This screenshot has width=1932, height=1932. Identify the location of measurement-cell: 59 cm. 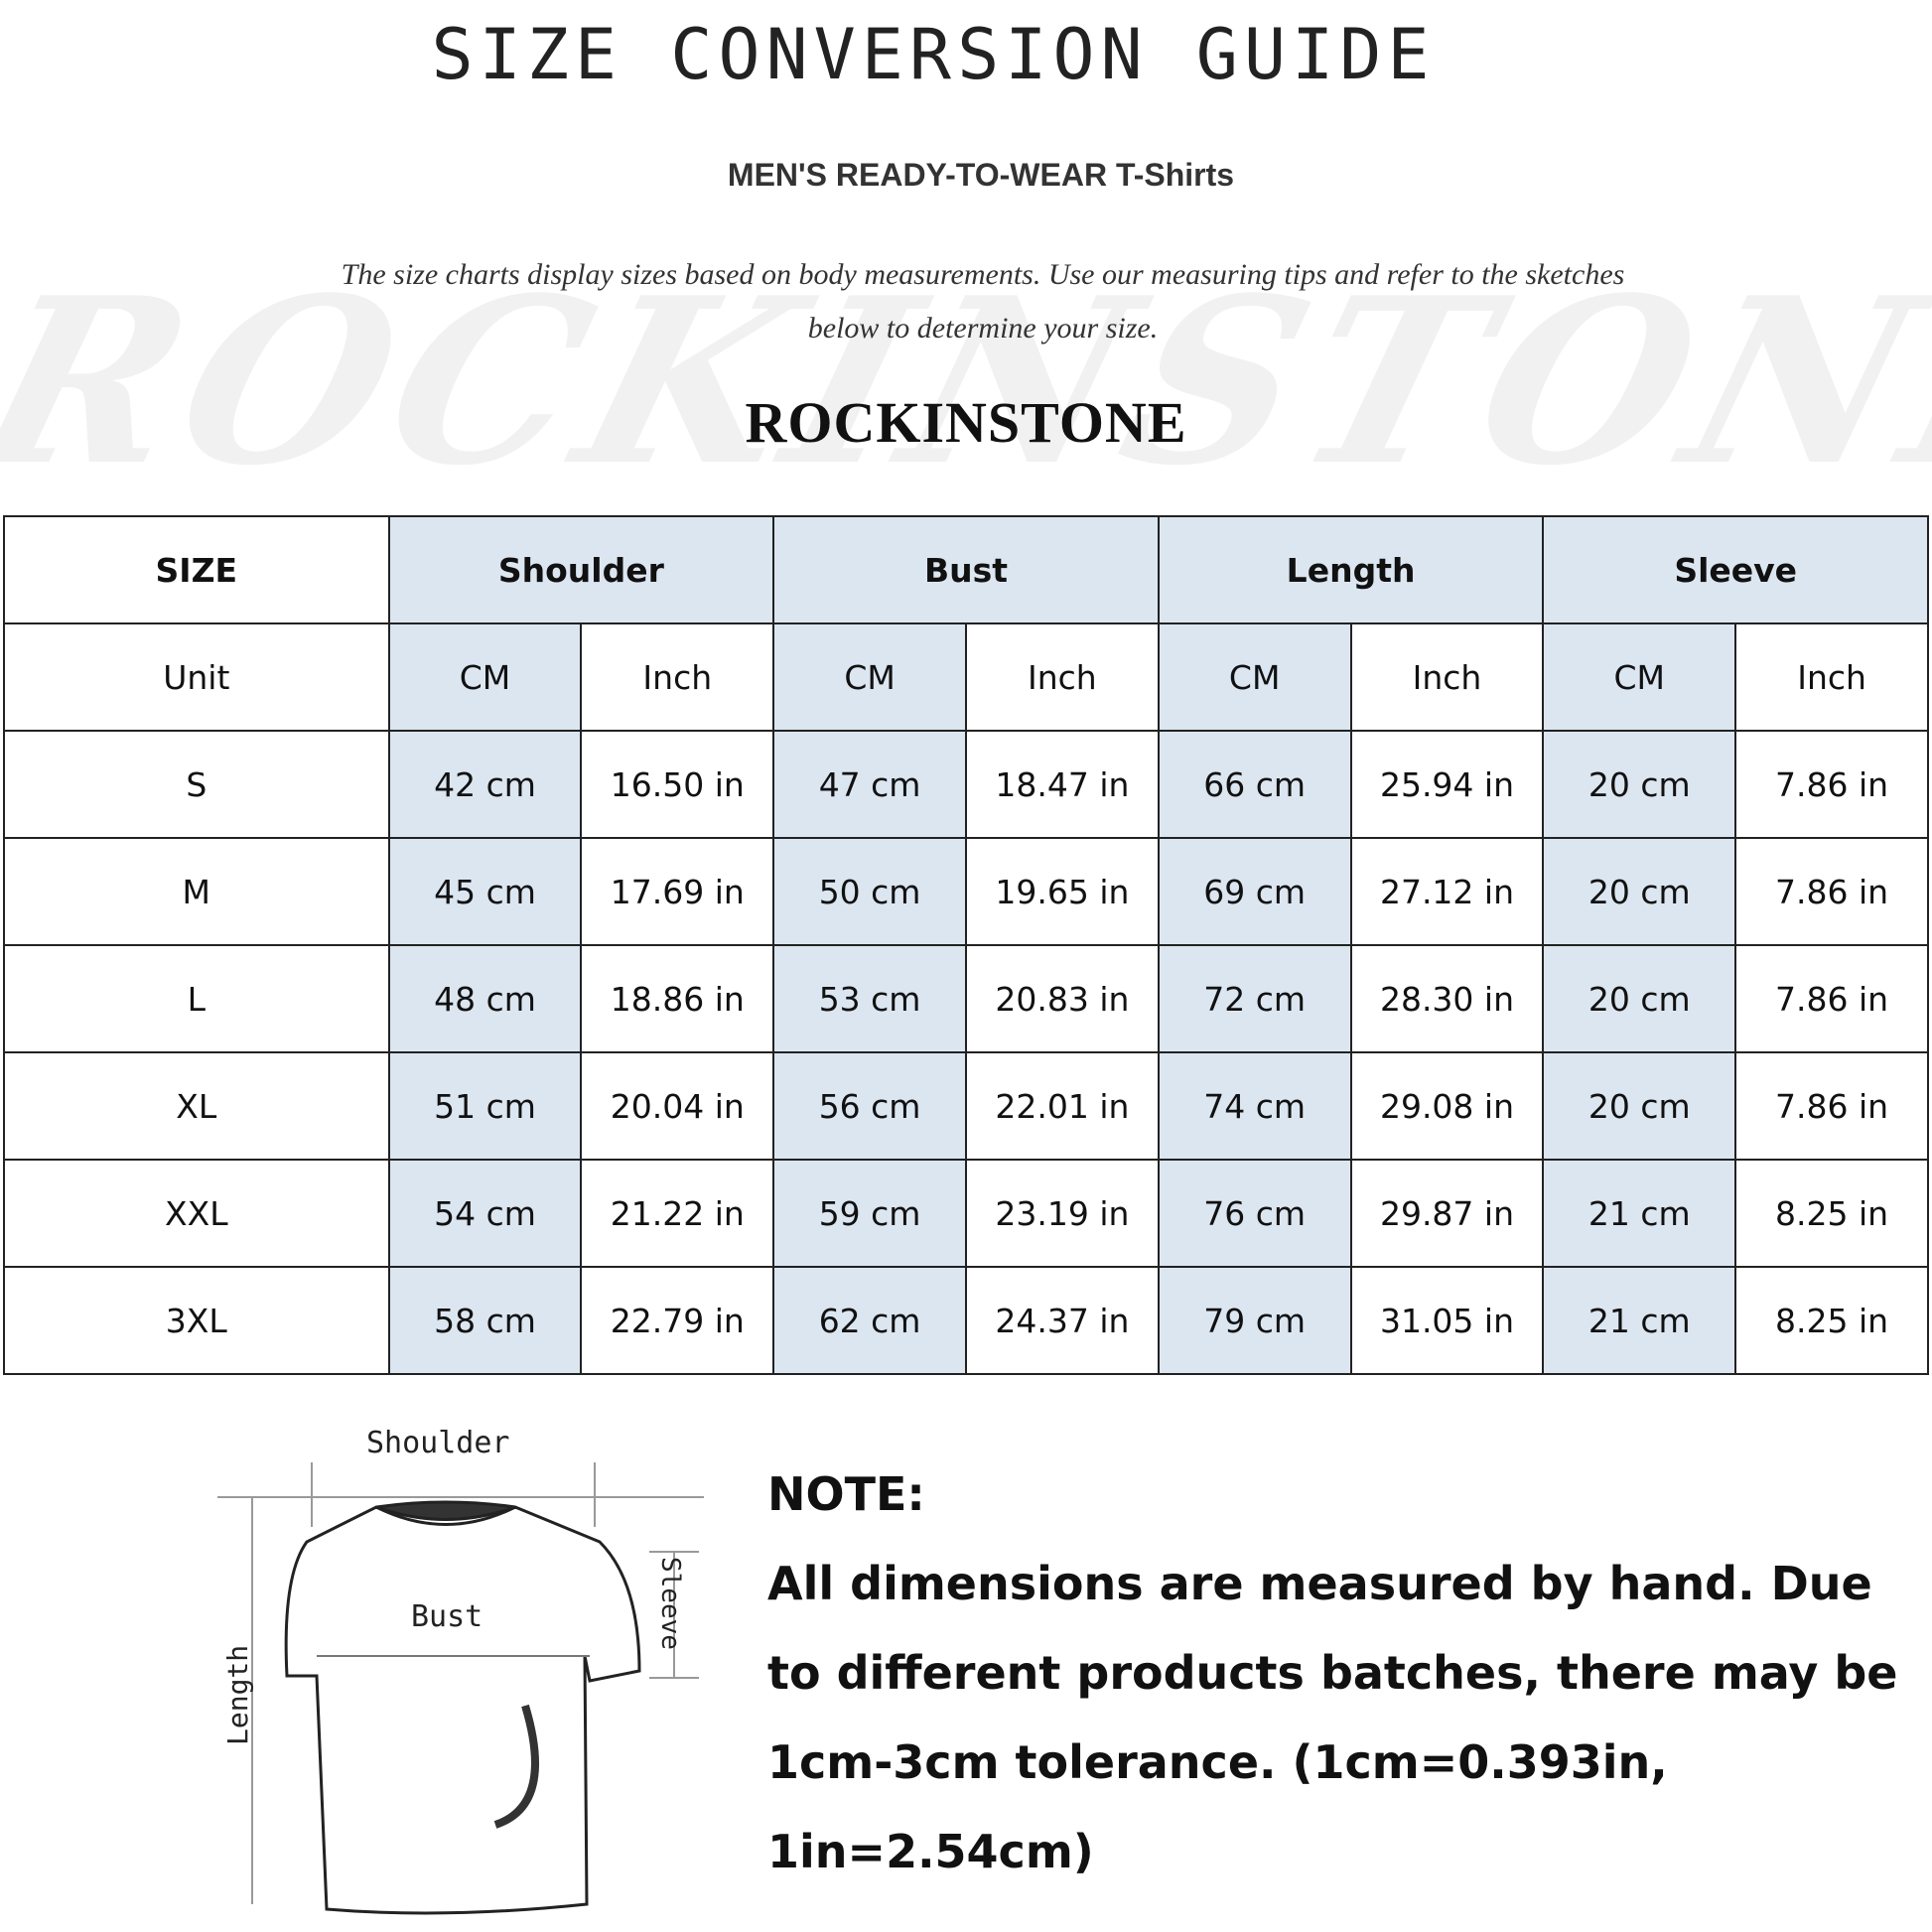
(870, 1213).